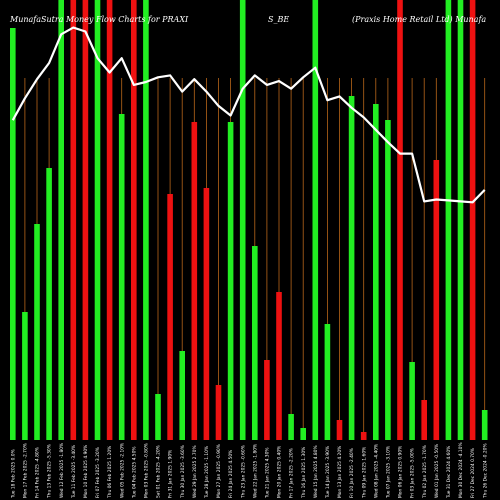 This screenshot has height=500, width=500. Describe the element at coordinates (134, 472) in the screenshot. I see `x-tick-label: Tue 04 Feb 2025 4.50%` at that location.